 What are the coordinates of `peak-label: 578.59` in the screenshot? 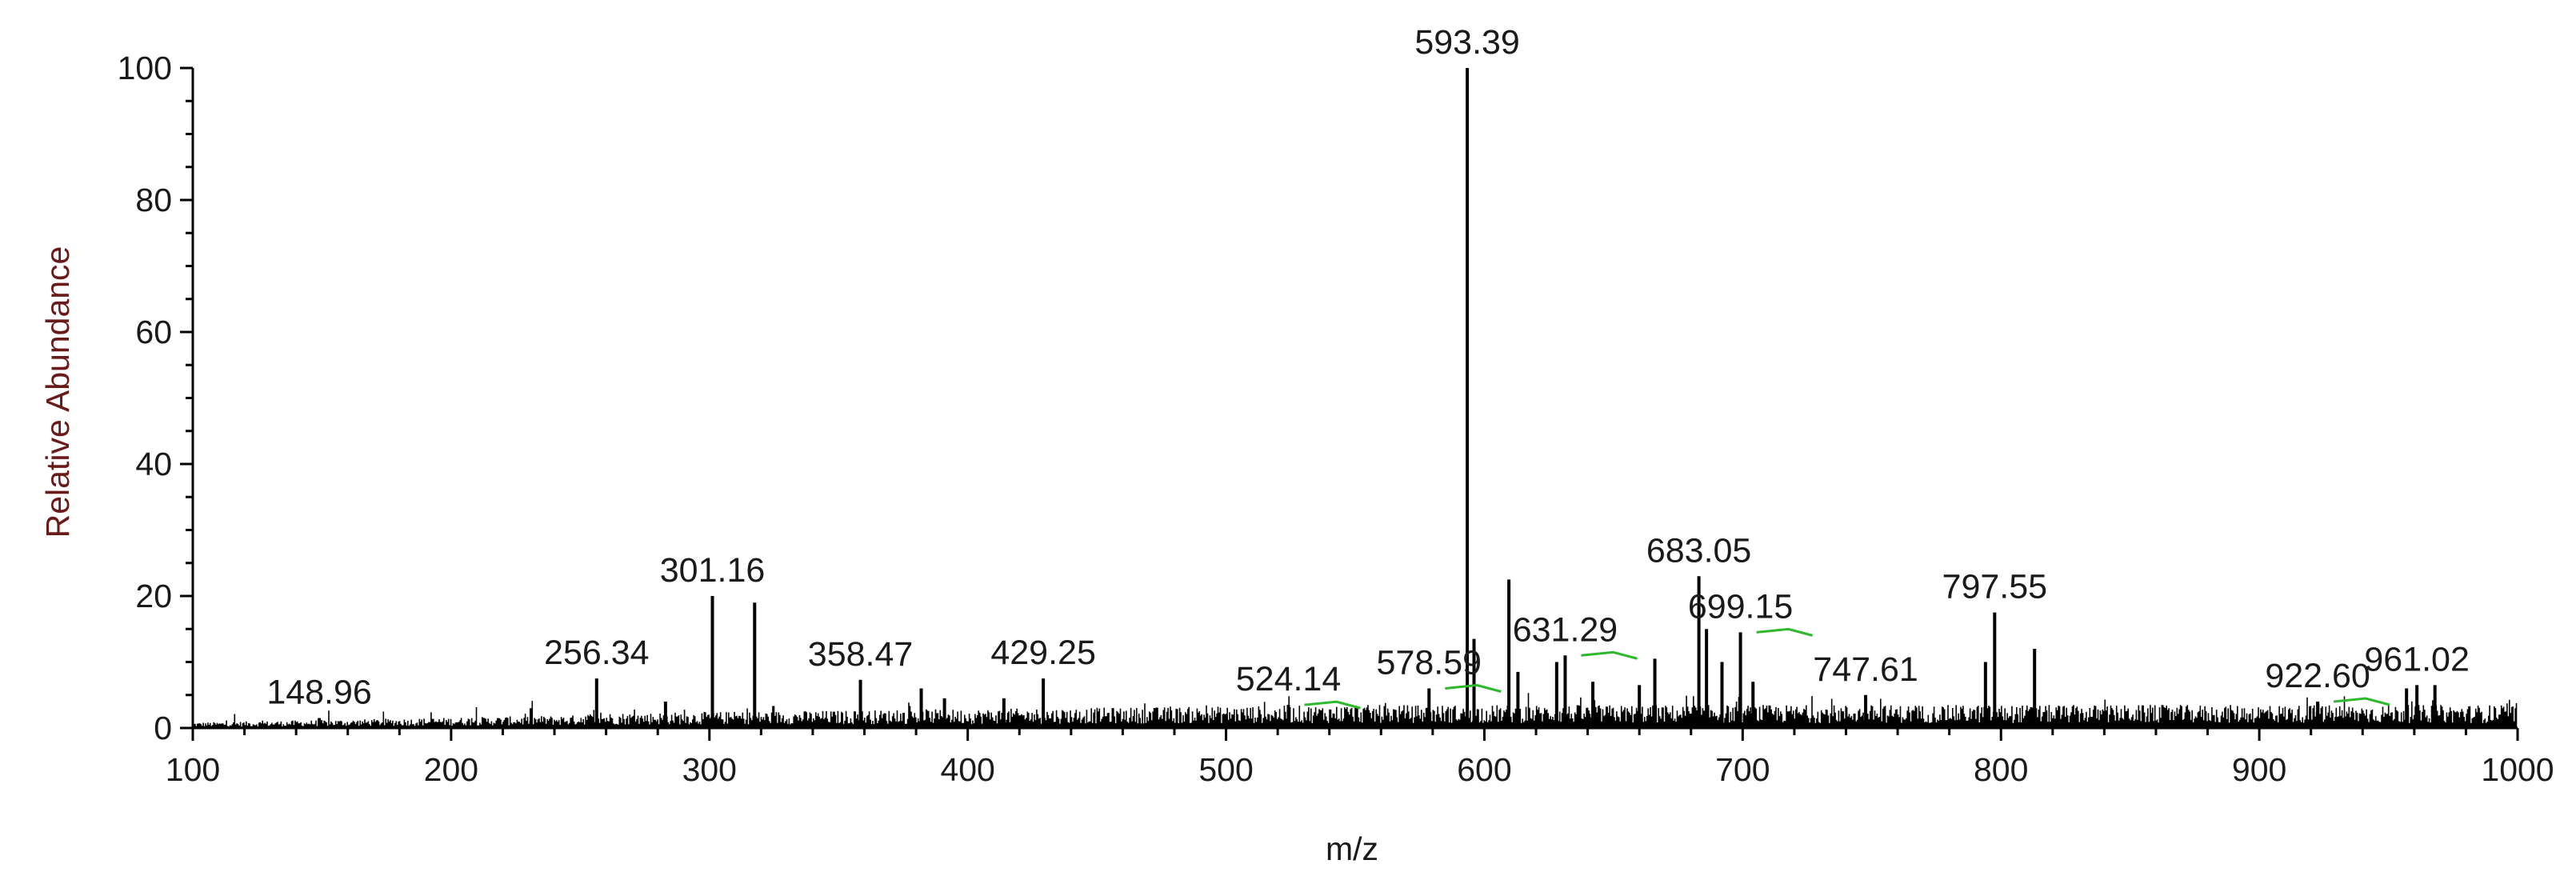 It's located at (1429, 663).